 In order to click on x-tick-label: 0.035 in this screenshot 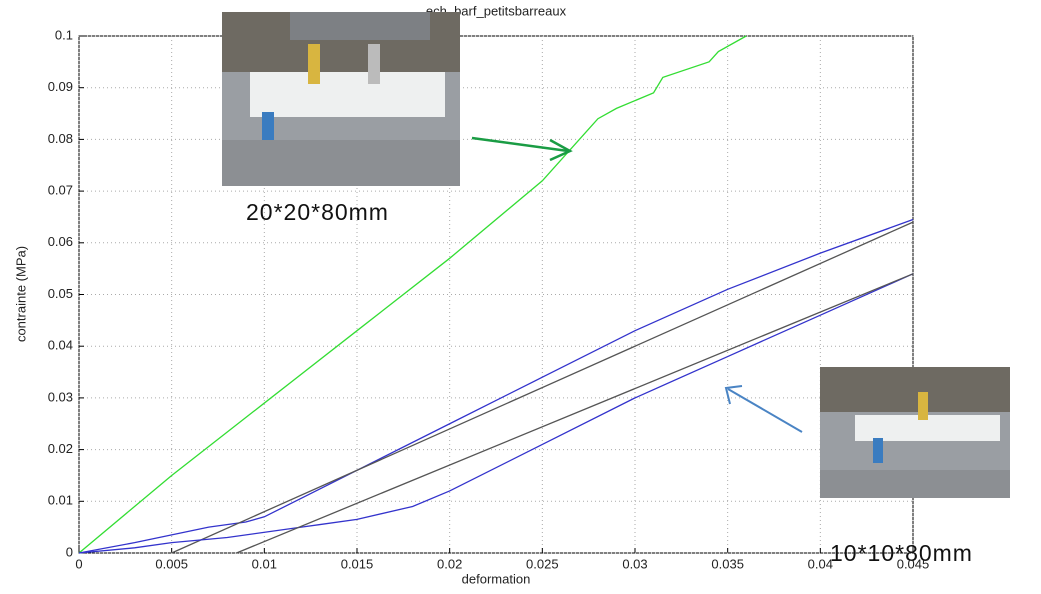, I will do `click(727, 563)`.